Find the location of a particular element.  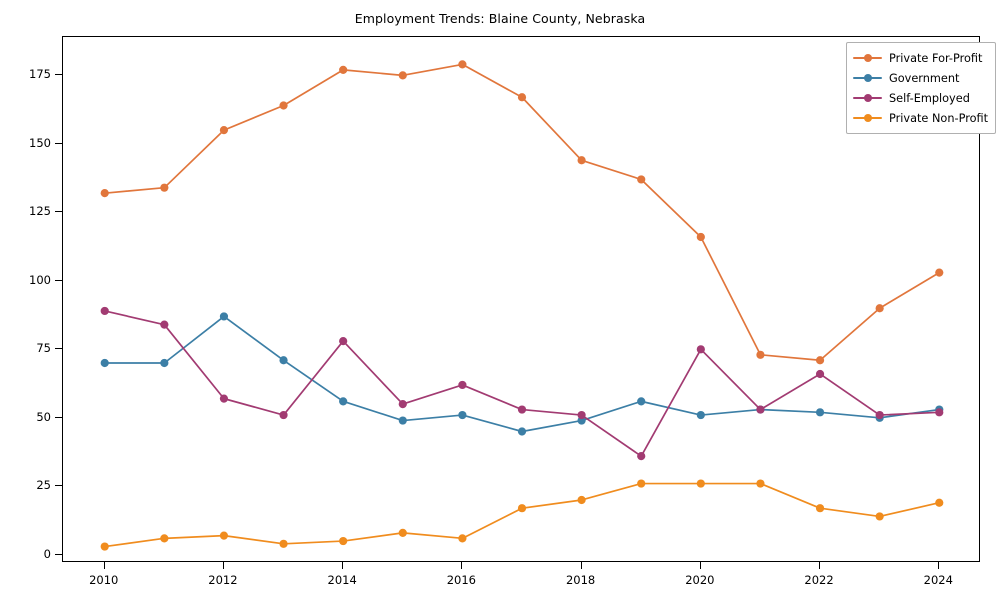

y-axis-tick-label: 25 is located at coordinates (43, 485).